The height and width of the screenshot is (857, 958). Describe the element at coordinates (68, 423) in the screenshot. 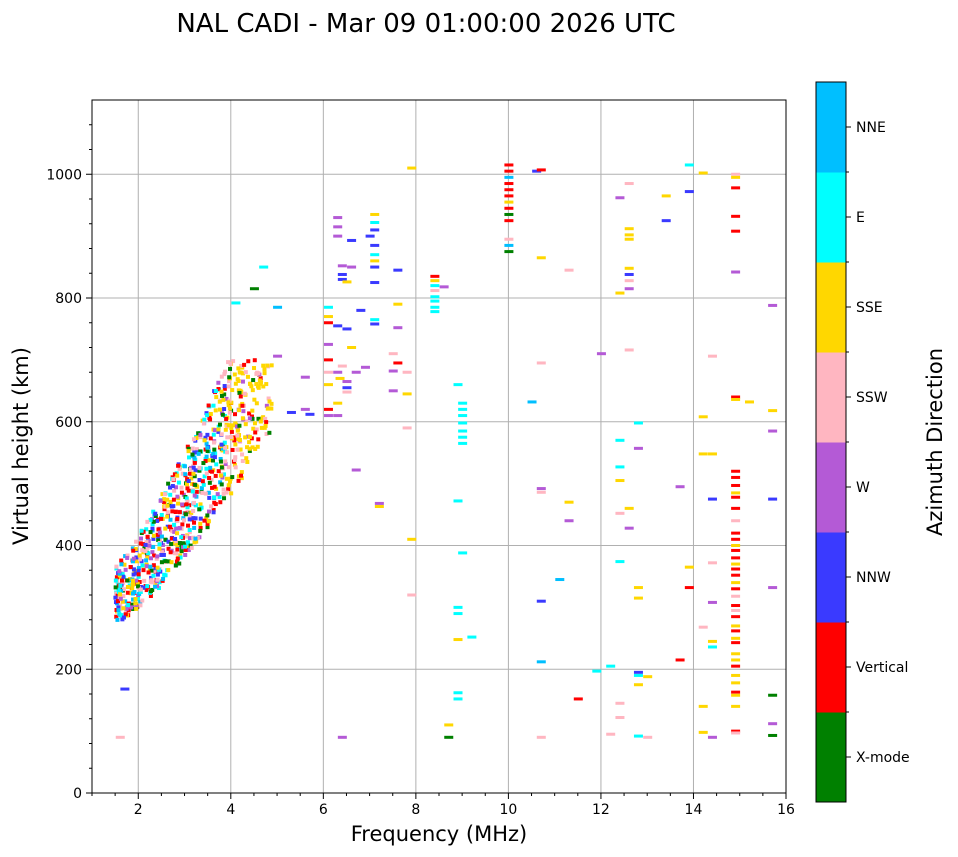

I see `y-tick-label: 600` at that location.